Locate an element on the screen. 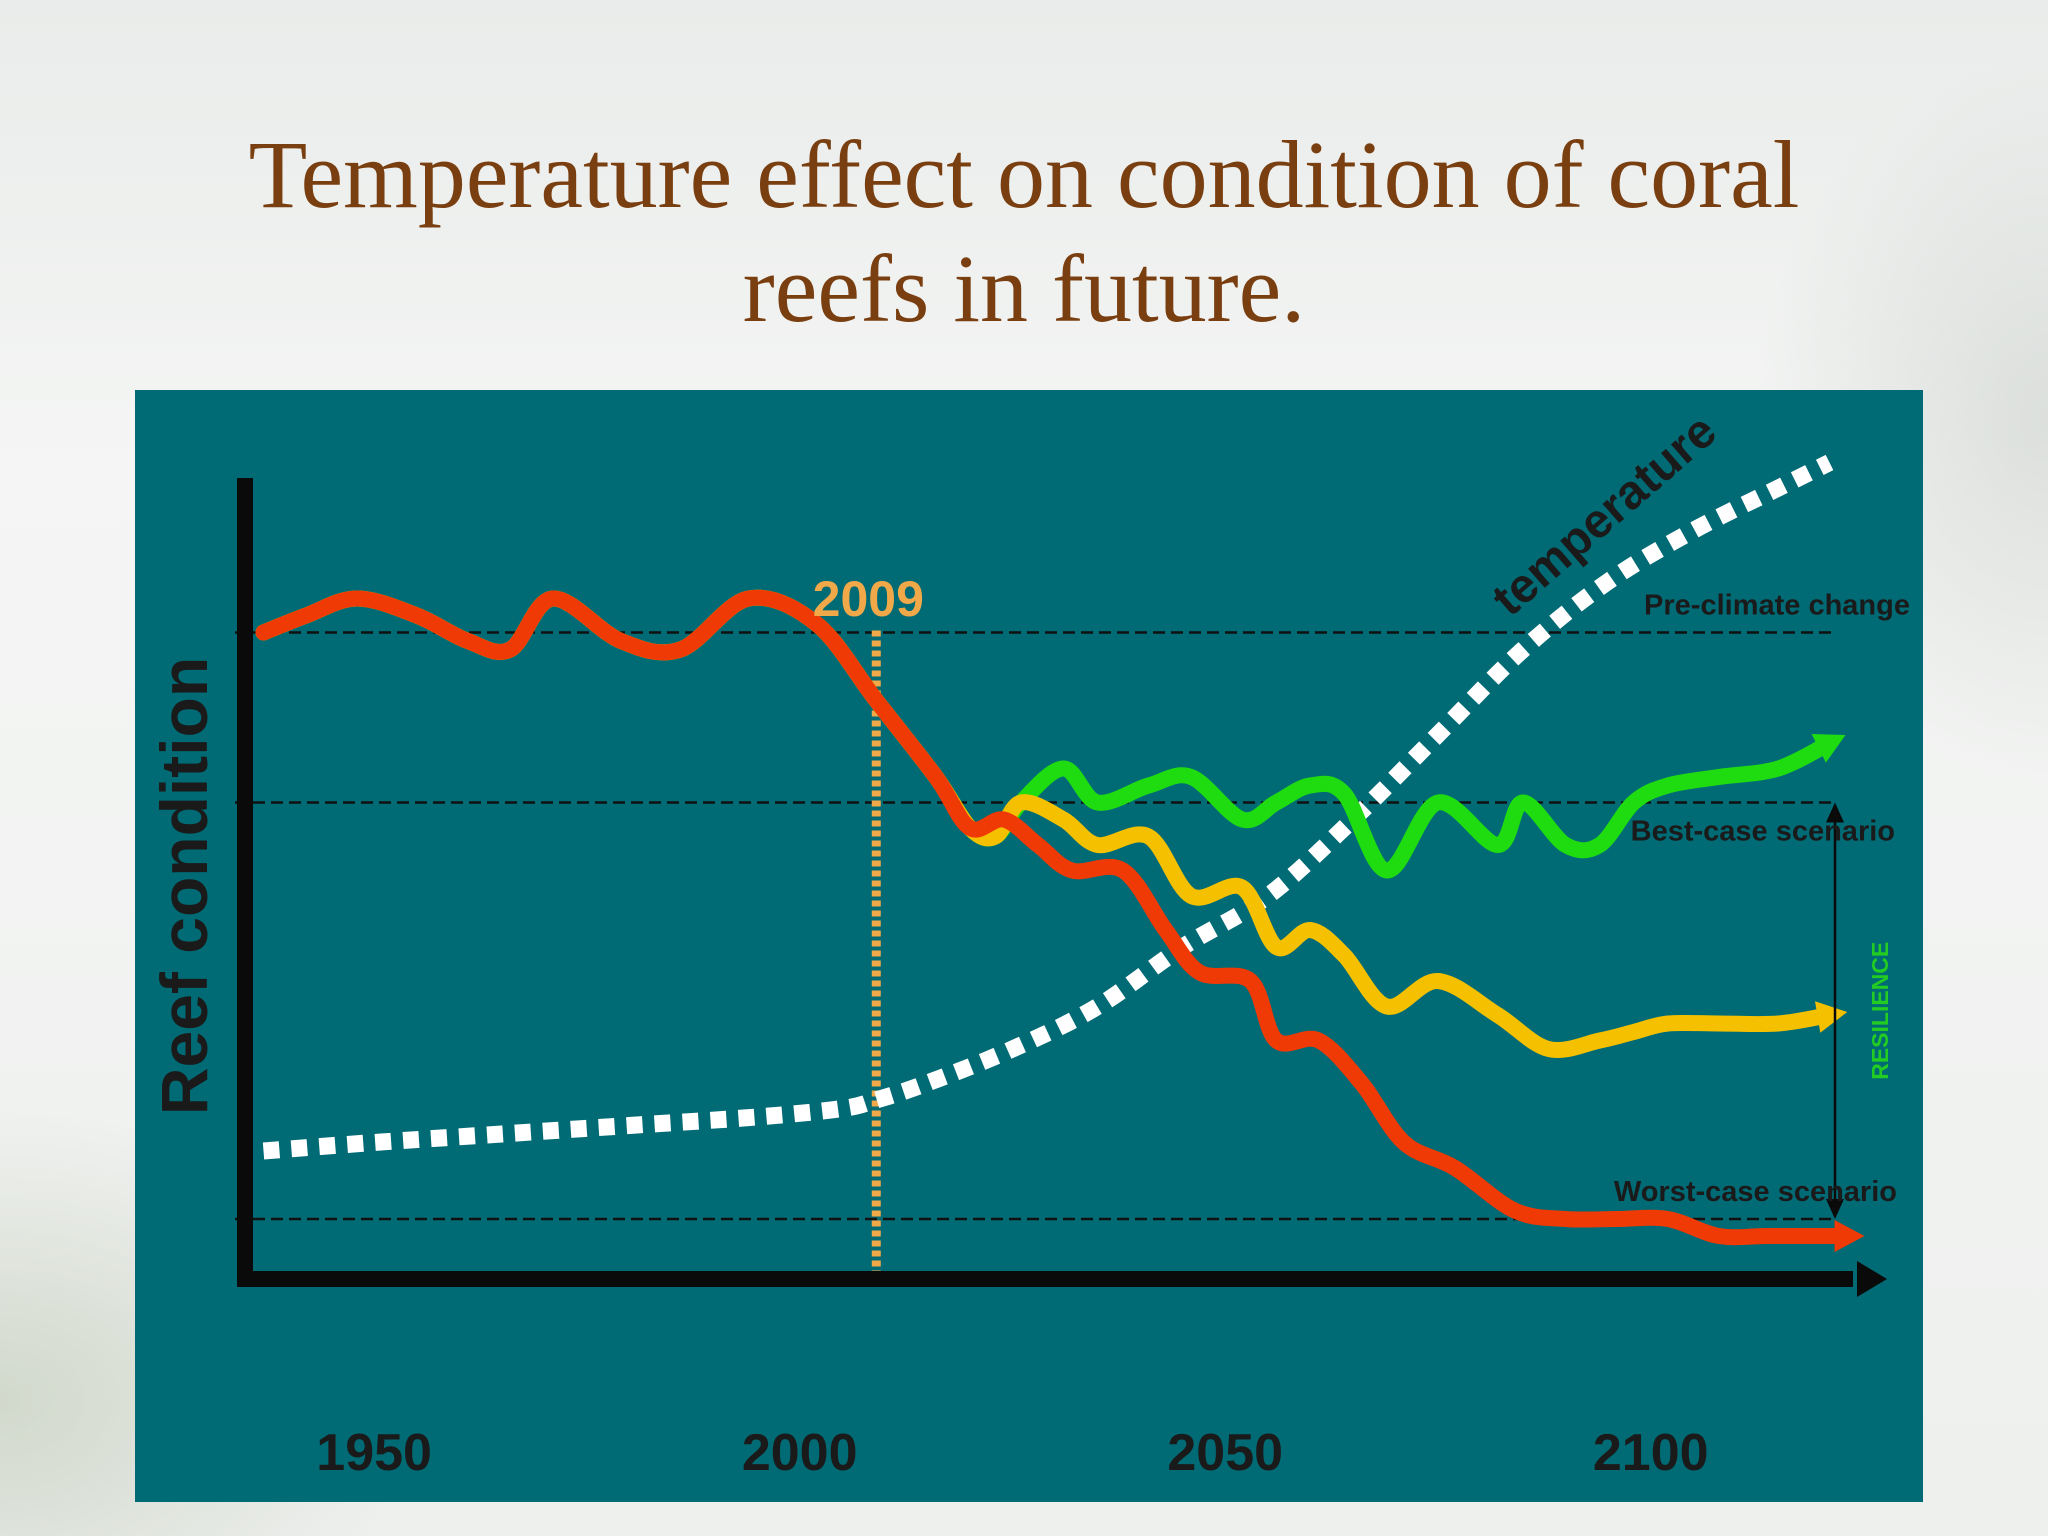  best-case-series-arrowhead is located at coordinates (1828, 748).